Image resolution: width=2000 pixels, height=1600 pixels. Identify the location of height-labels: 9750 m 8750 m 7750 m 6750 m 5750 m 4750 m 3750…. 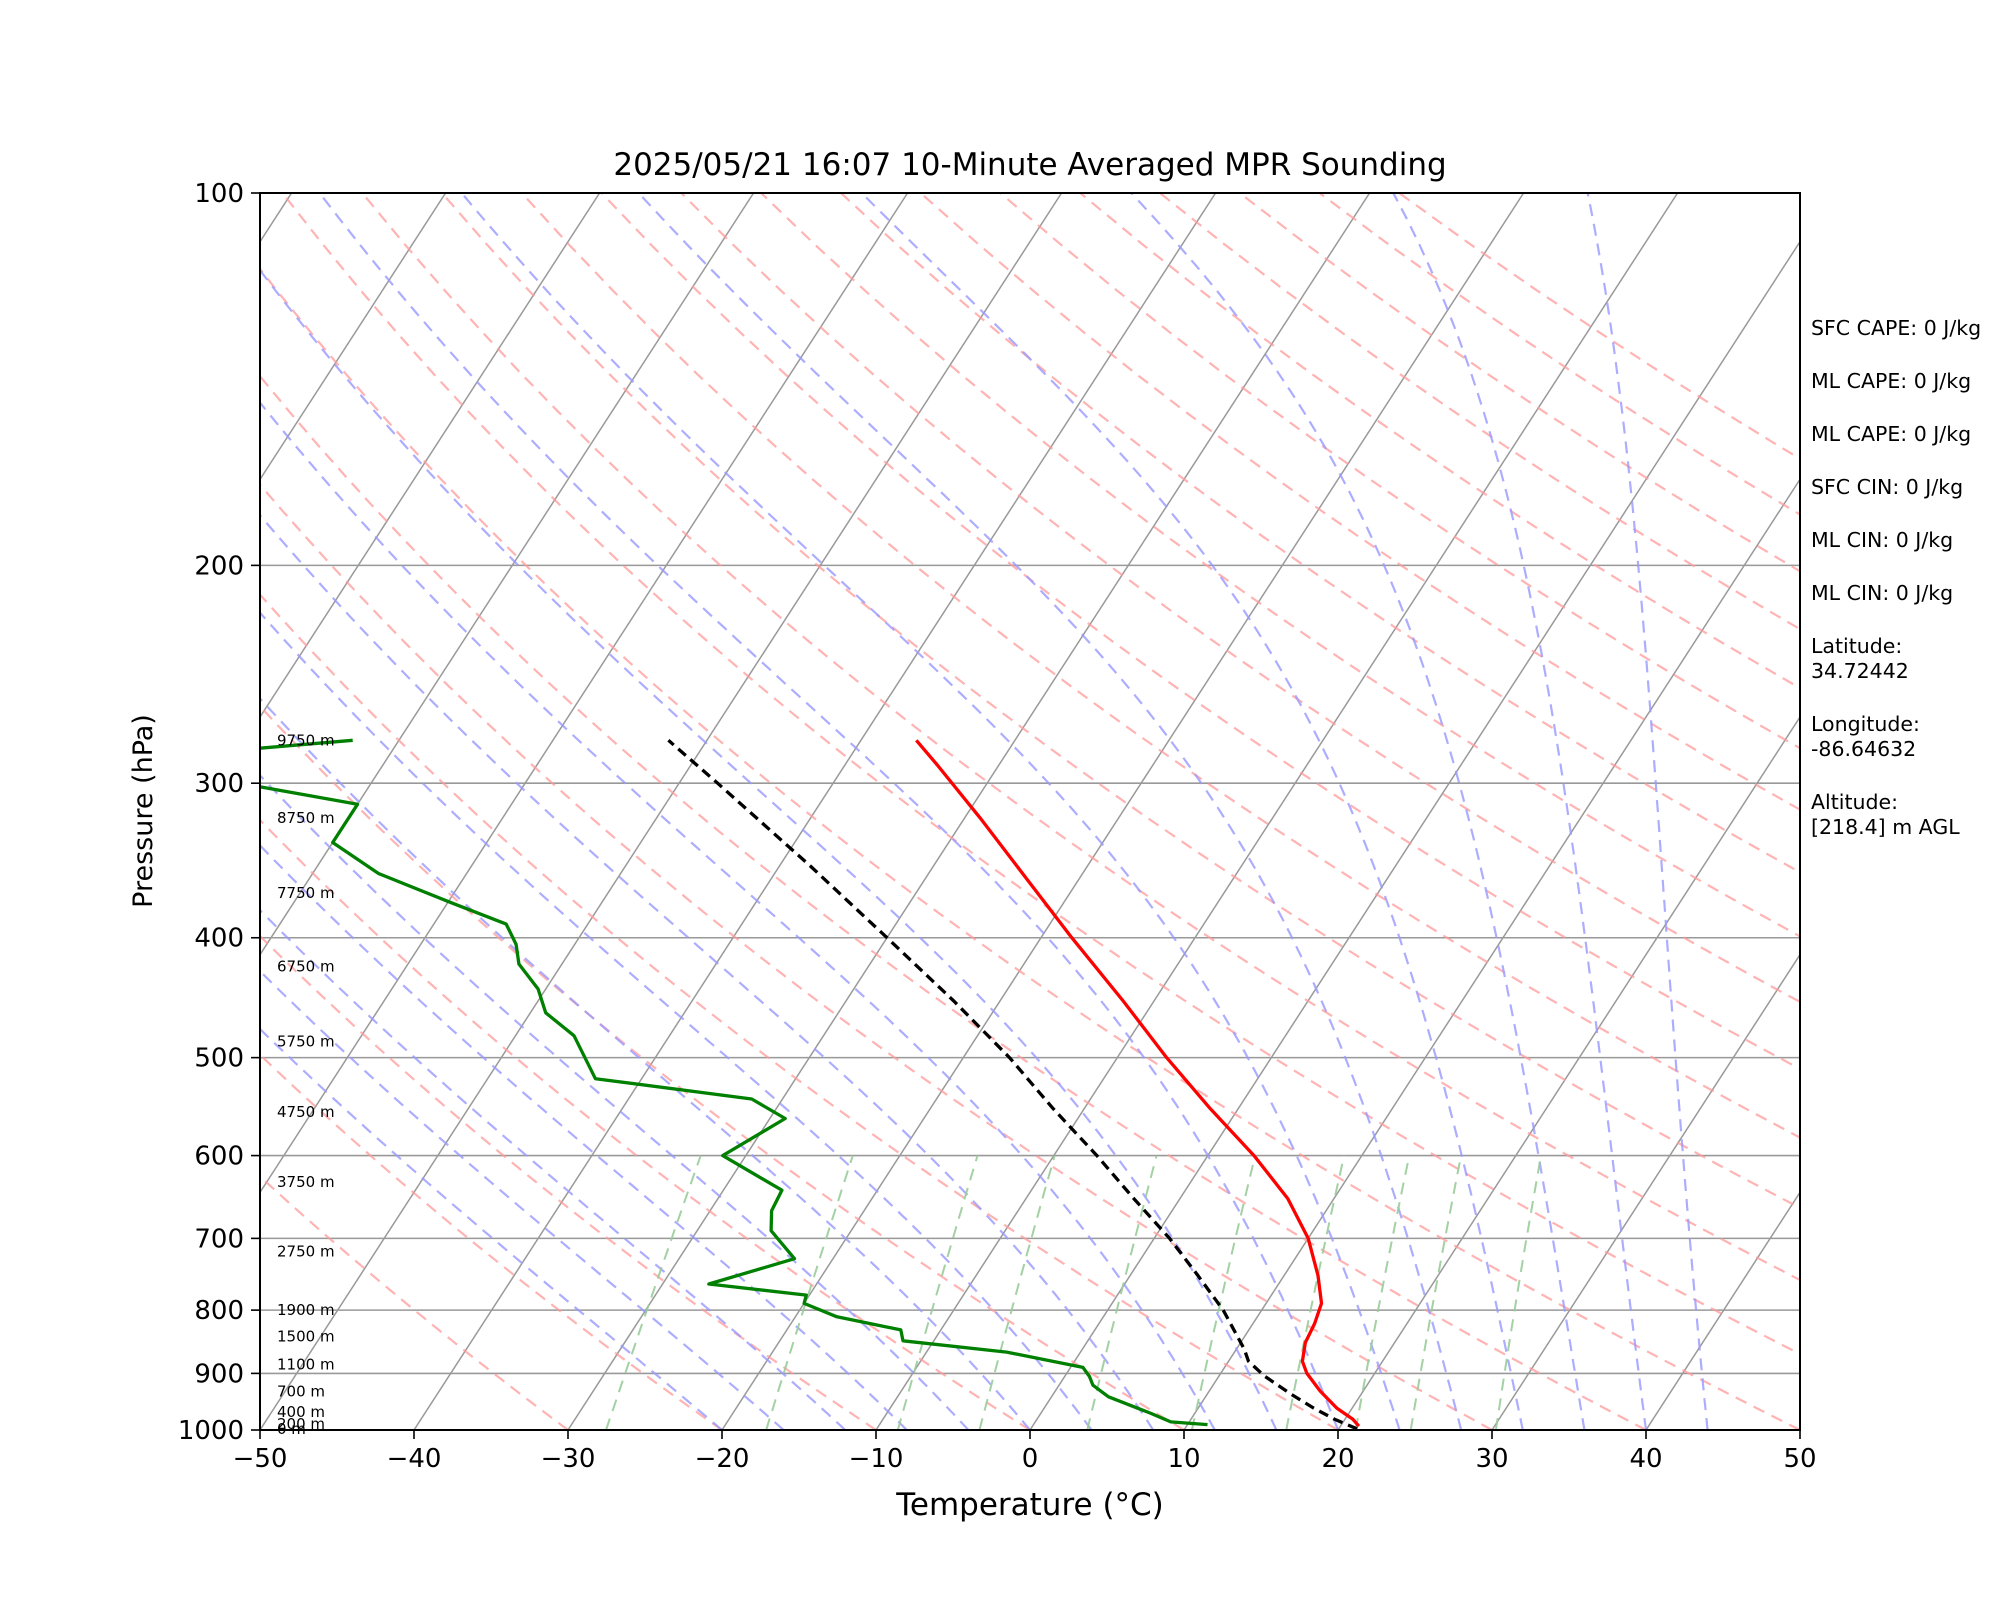
(306, 1084).